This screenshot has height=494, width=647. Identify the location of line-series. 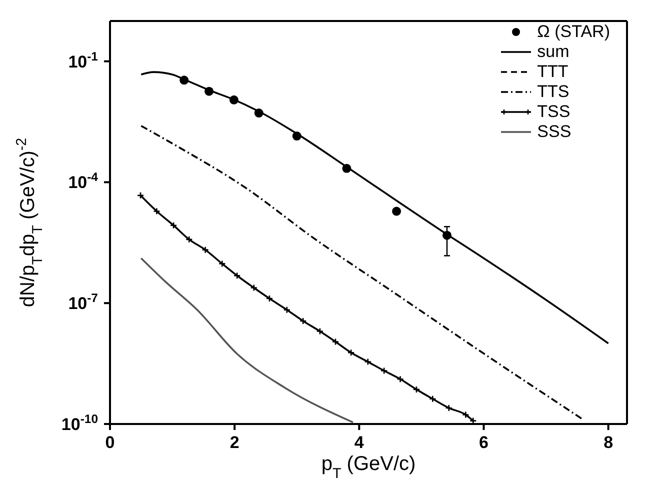
(247, 340).